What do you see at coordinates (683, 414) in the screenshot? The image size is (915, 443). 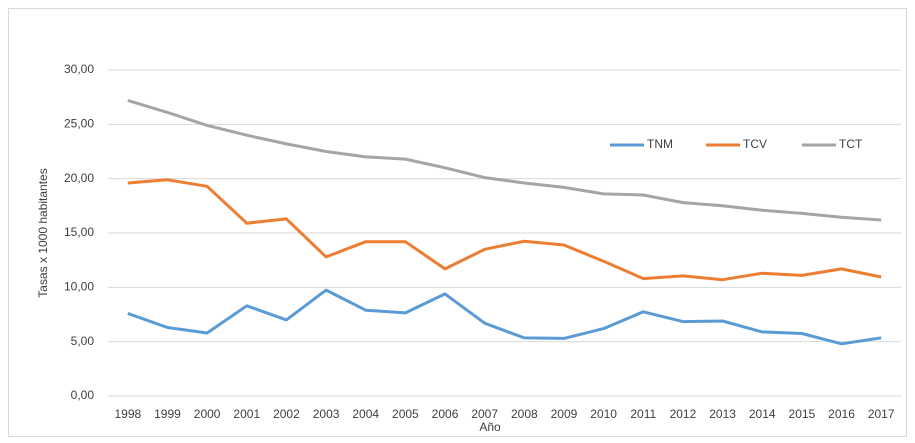 I see `x-tick-label: 2012` at bounding box center [683, 414].